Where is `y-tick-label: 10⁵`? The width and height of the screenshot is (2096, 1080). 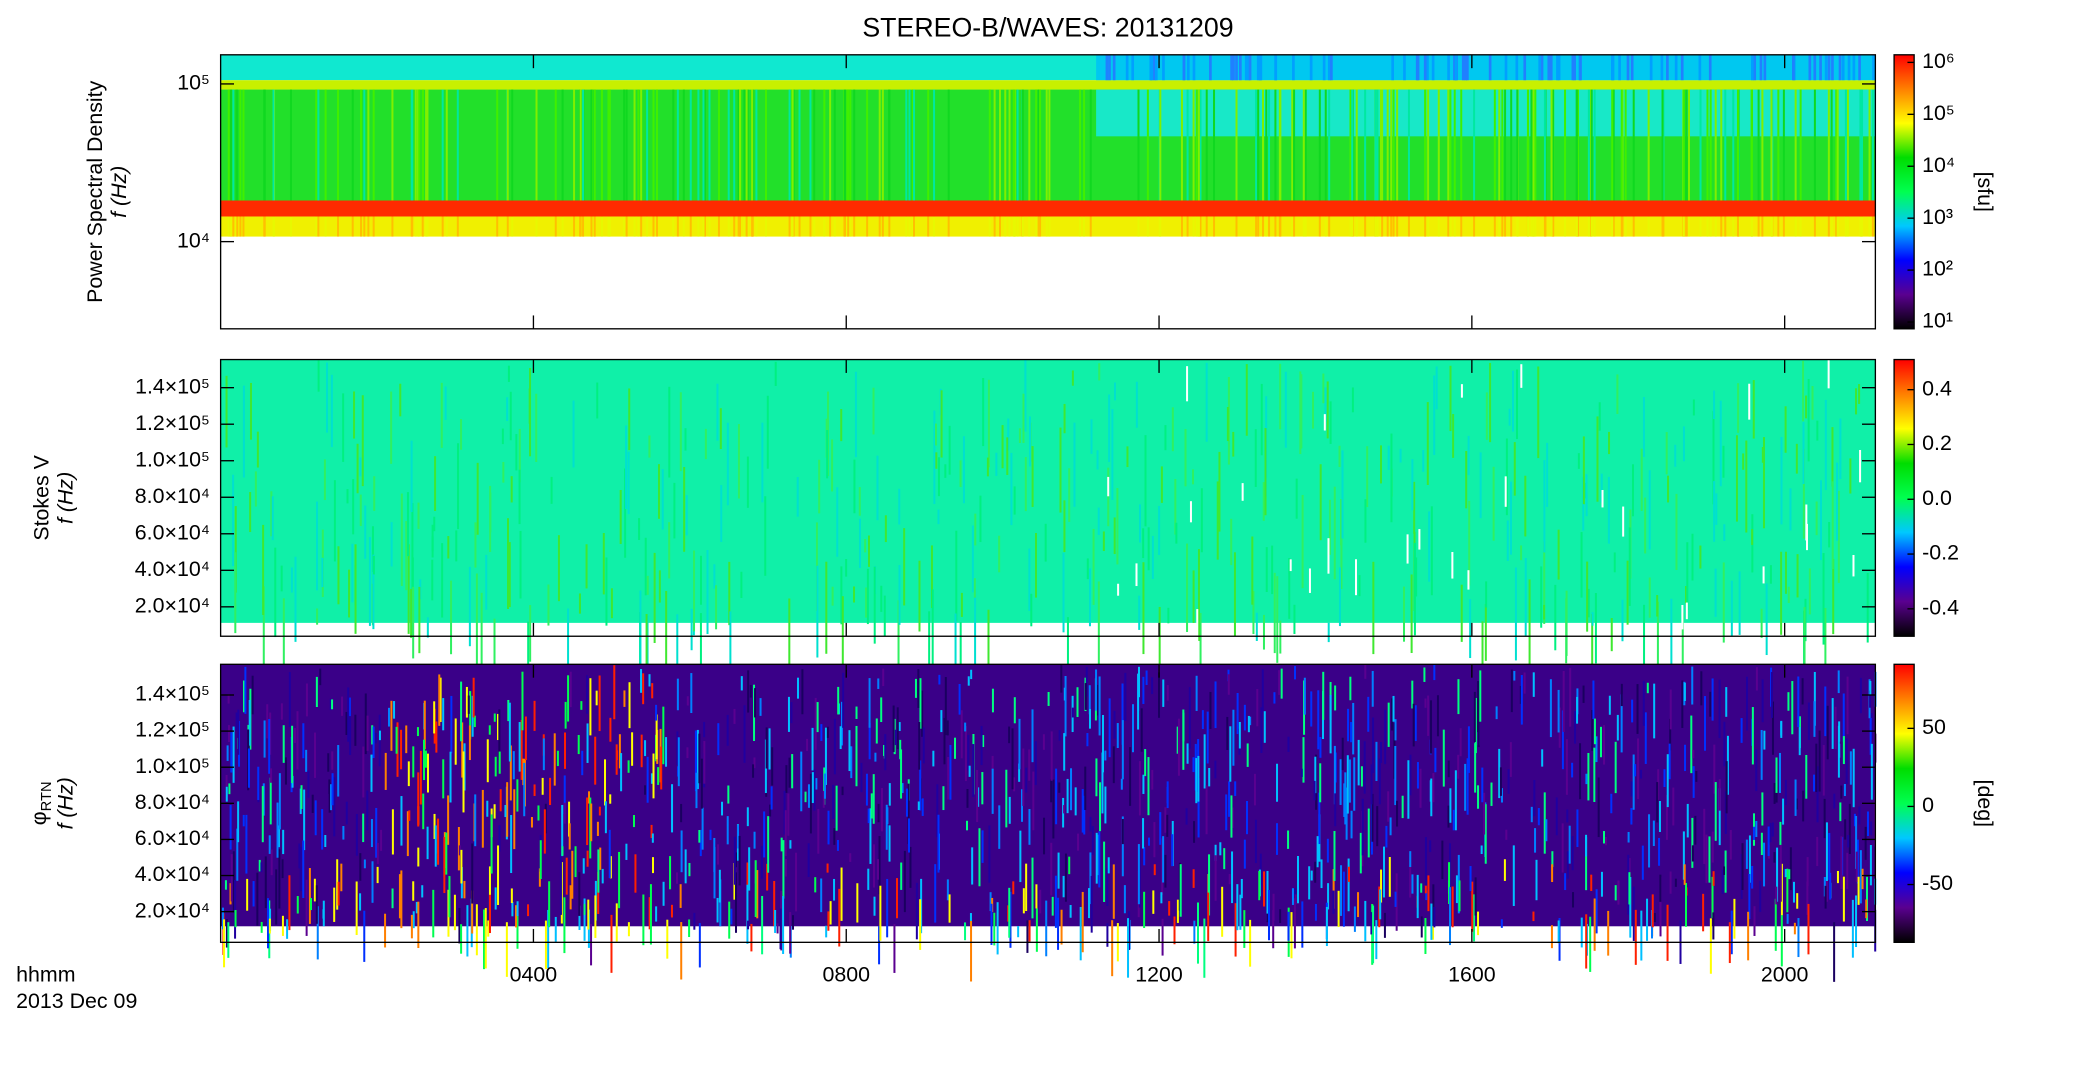
y-tick-label: 10⁵ is located at coordinates (193, 83).